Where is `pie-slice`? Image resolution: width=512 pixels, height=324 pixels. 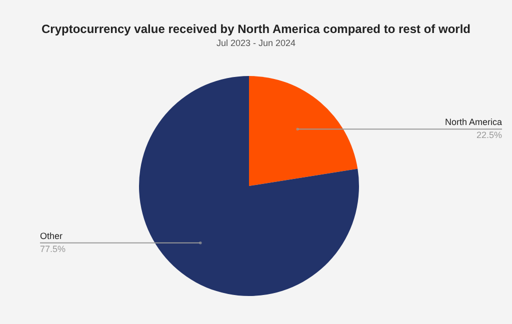 pie-slice is located at coordinates (303, 131).